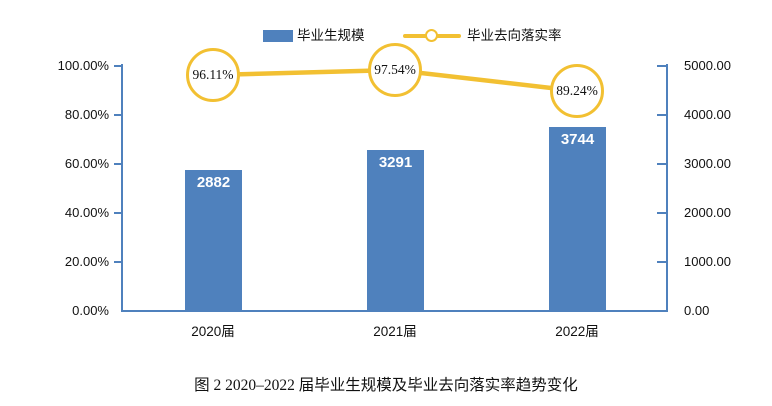 The width and height of the screenshot is (772, 406). I want to click on x-axis, so click(394, 311).